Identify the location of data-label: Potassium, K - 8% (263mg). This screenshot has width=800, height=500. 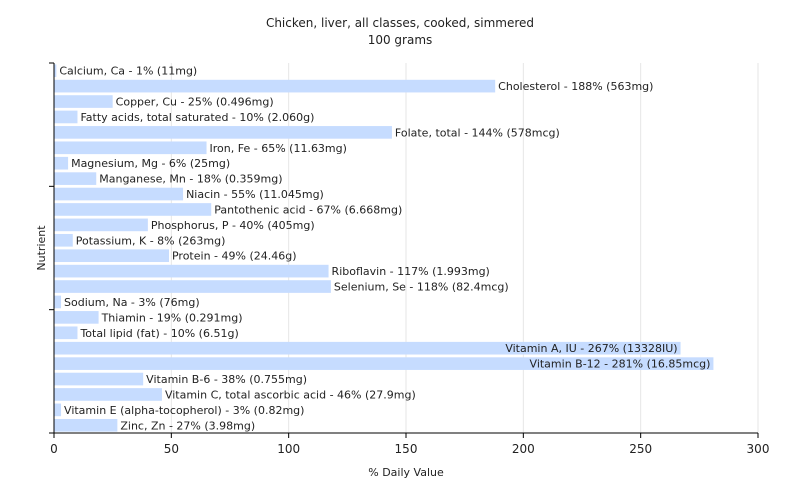
(151, 240).